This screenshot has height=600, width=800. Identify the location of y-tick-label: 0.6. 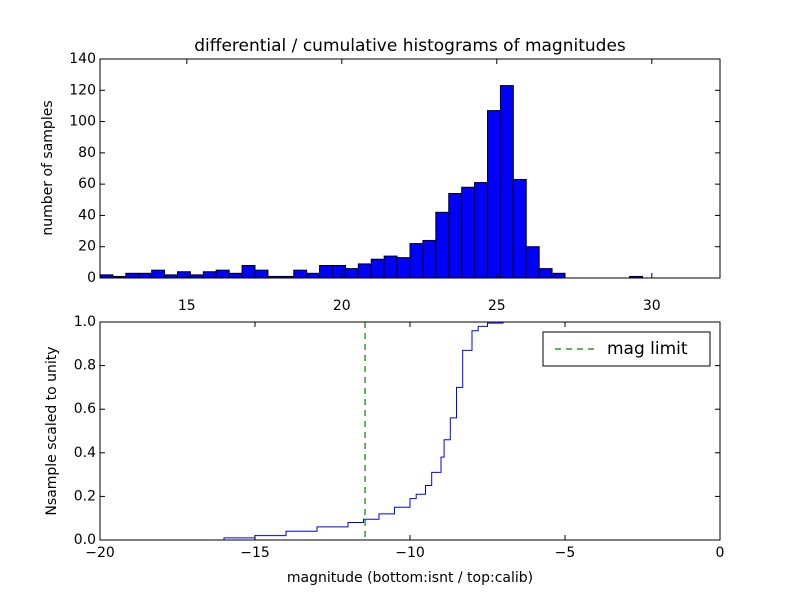
(85, 409).